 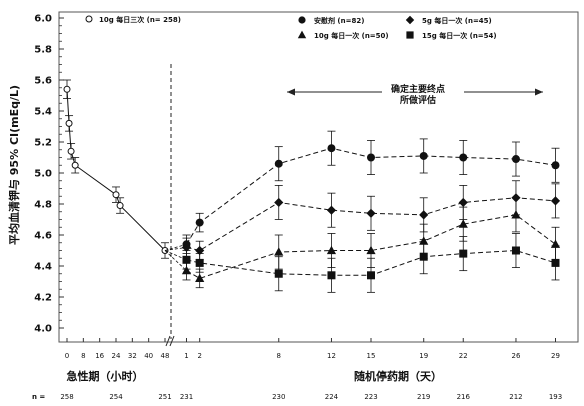 What do you see at coordinates (278, 397) in the screenshot?
I see `n-row-value: 230` at bounding box center [278, 397].